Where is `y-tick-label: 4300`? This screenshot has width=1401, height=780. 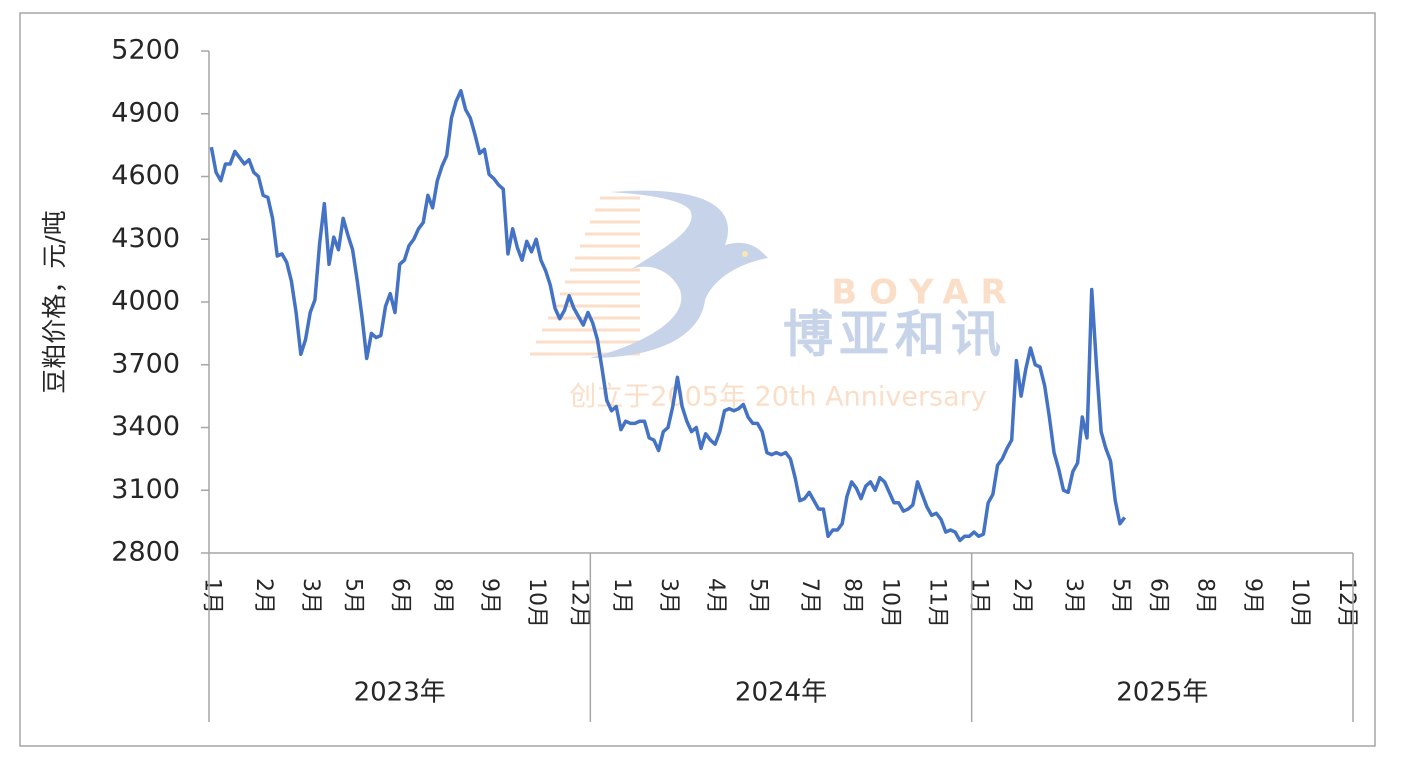
y-tick-label: 4300 is located at coordinates (145, 238).